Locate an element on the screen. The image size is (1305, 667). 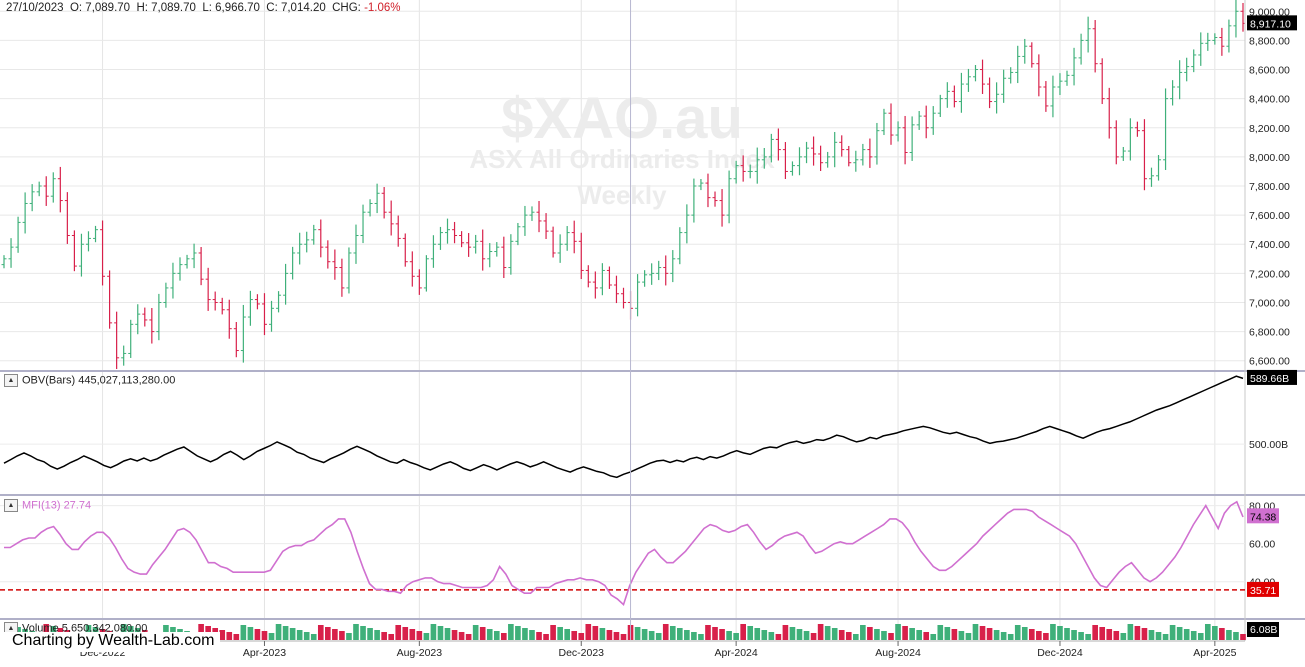
price-tick-label: 6,800.00 is located at coordinates (1269, 333).